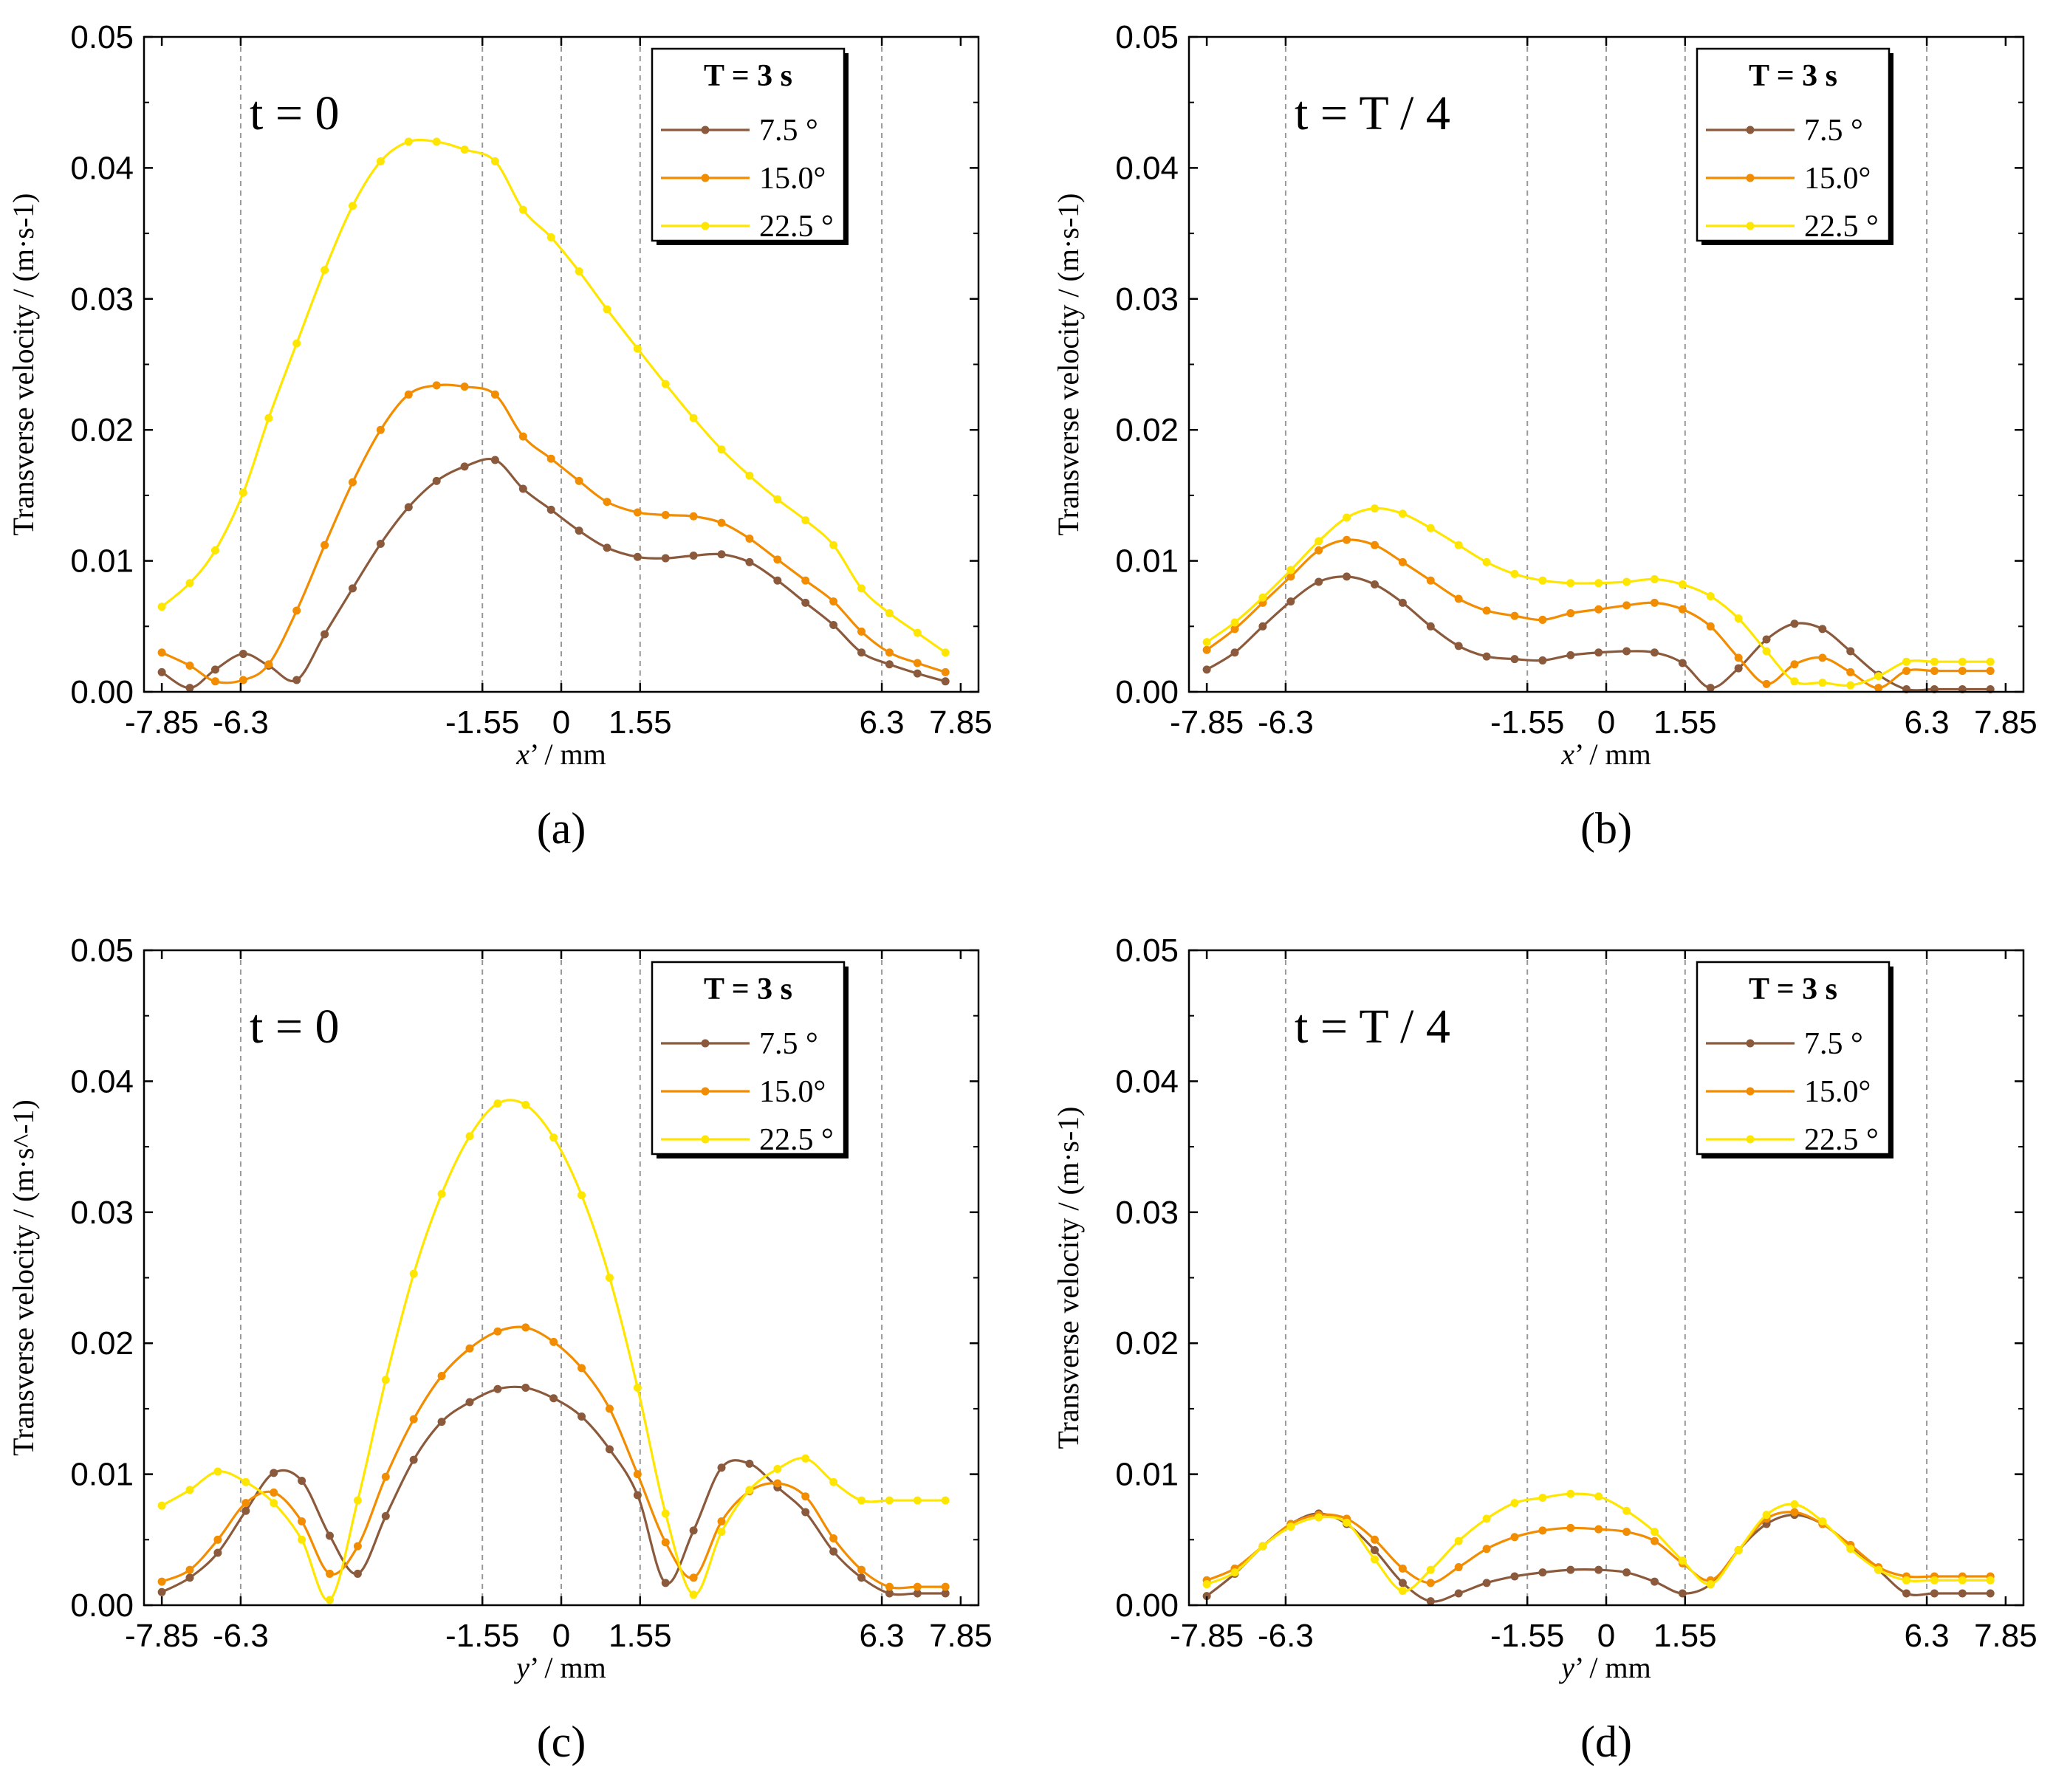  I want to click on y-tick-label: 0.04, so click(1147, 168).